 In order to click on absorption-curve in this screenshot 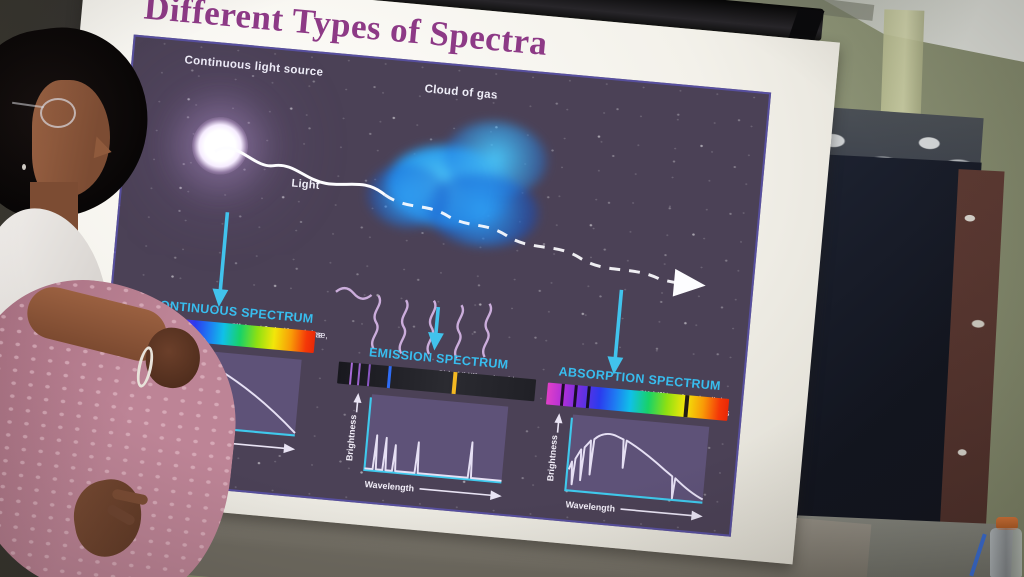, I will do `click(635, 467)`.